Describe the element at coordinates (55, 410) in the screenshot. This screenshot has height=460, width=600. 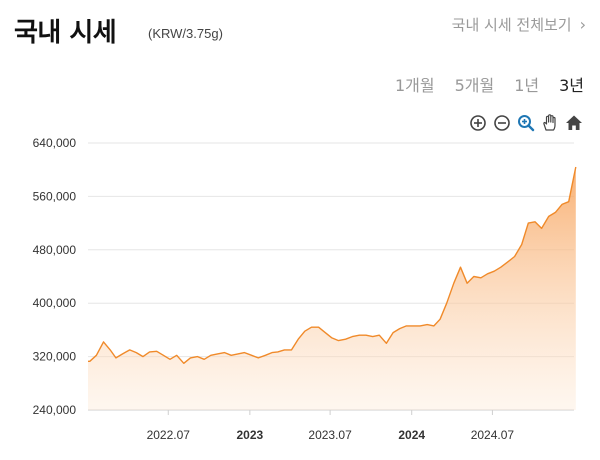
I see `y-tick-label: 240,000` at that location.